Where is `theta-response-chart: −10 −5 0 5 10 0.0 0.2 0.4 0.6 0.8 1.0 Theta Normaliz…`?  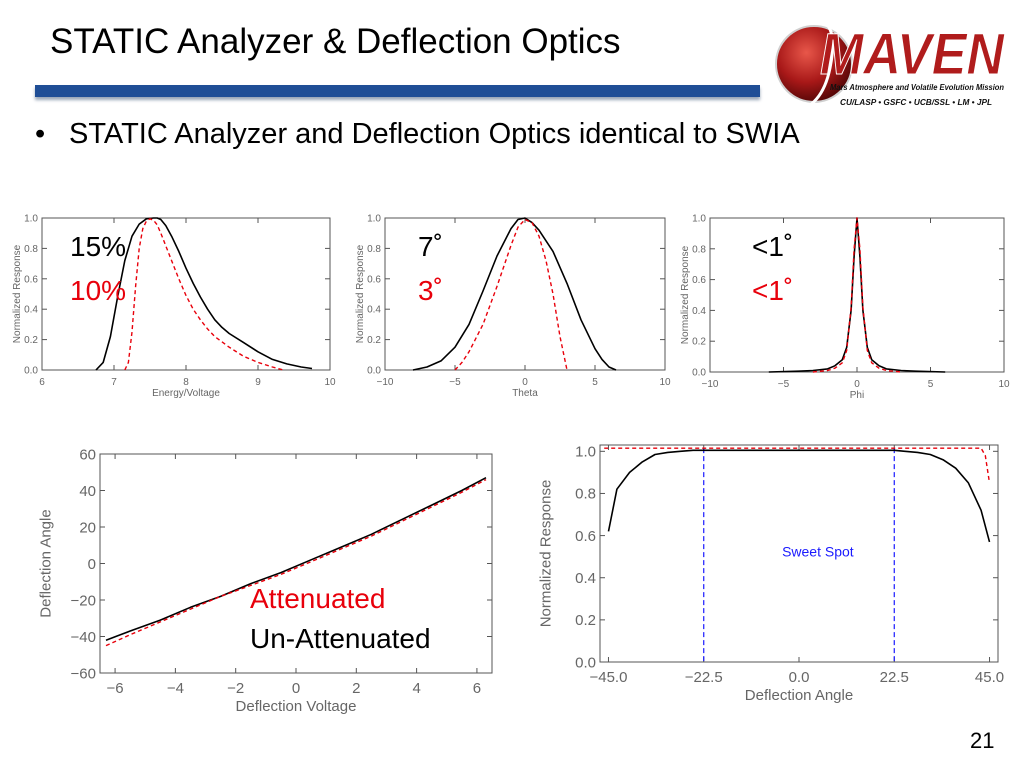 theta-response-chart: −10 −5 0 5 10 0.0 0.2 0.4 0.6 0.8 1.0 Theta Normaliz… is located at coordinates (513, 307).